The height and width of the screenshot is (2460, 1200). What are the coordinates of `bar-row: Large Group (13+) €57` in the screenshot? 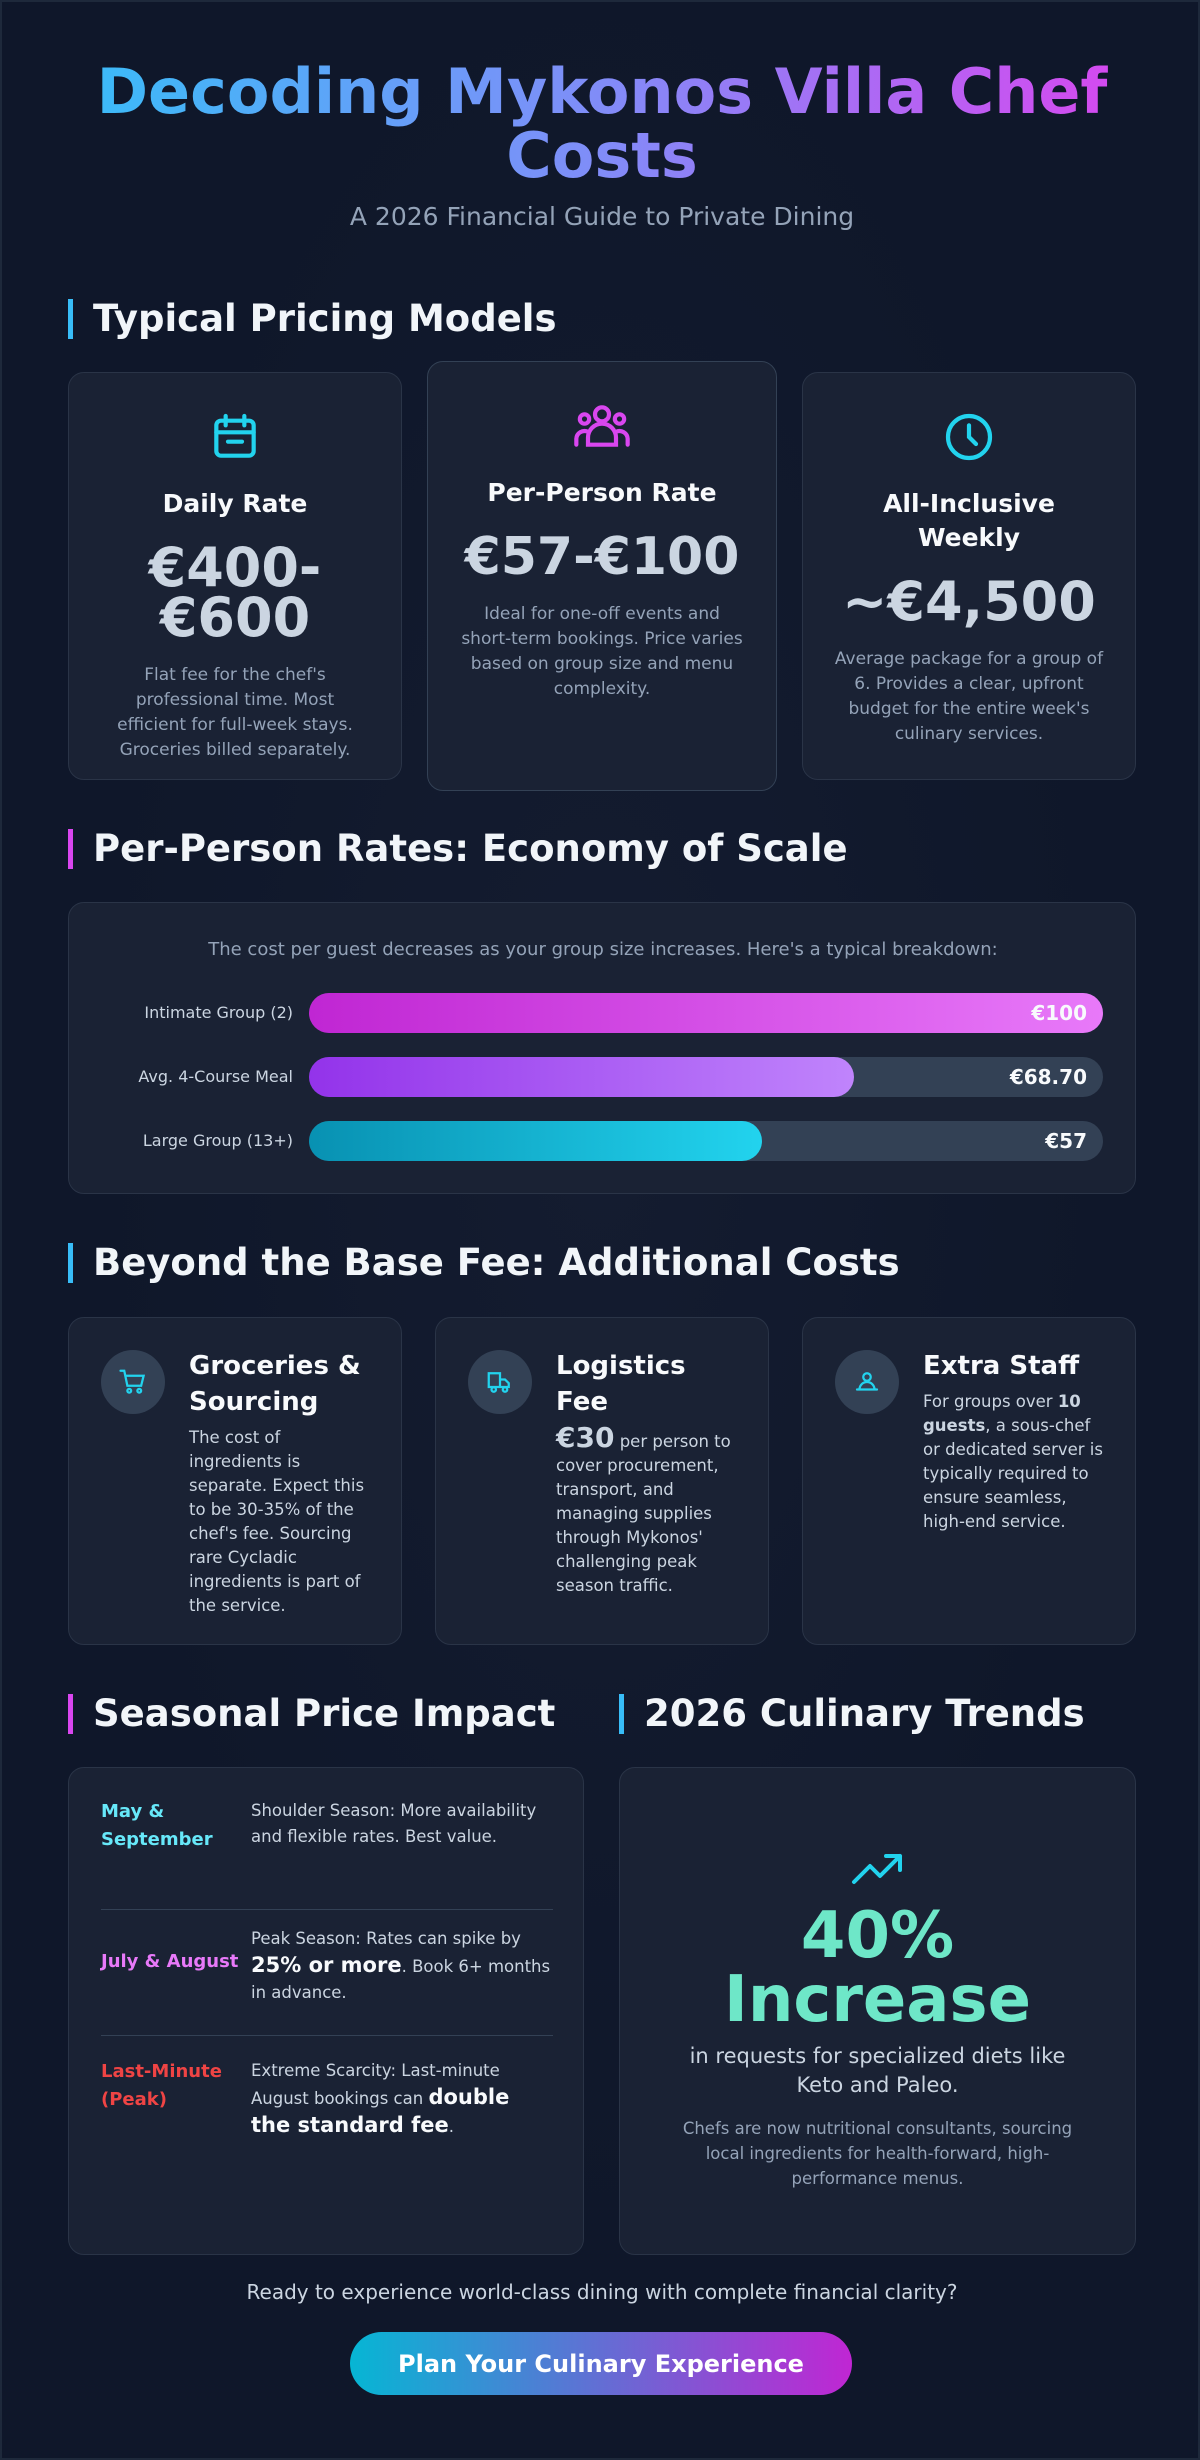 It's located at (603, 1141).